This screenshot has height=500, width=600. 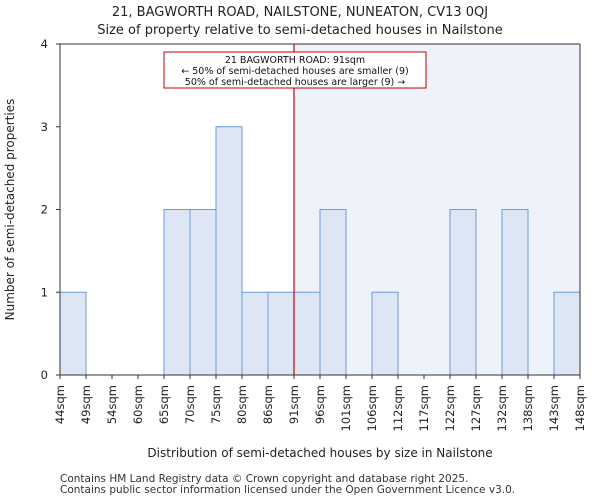 What do you see at coordinates (203, 292) in the screenshot?
I see `bar-70sqm` at bounding box center [203, 292].